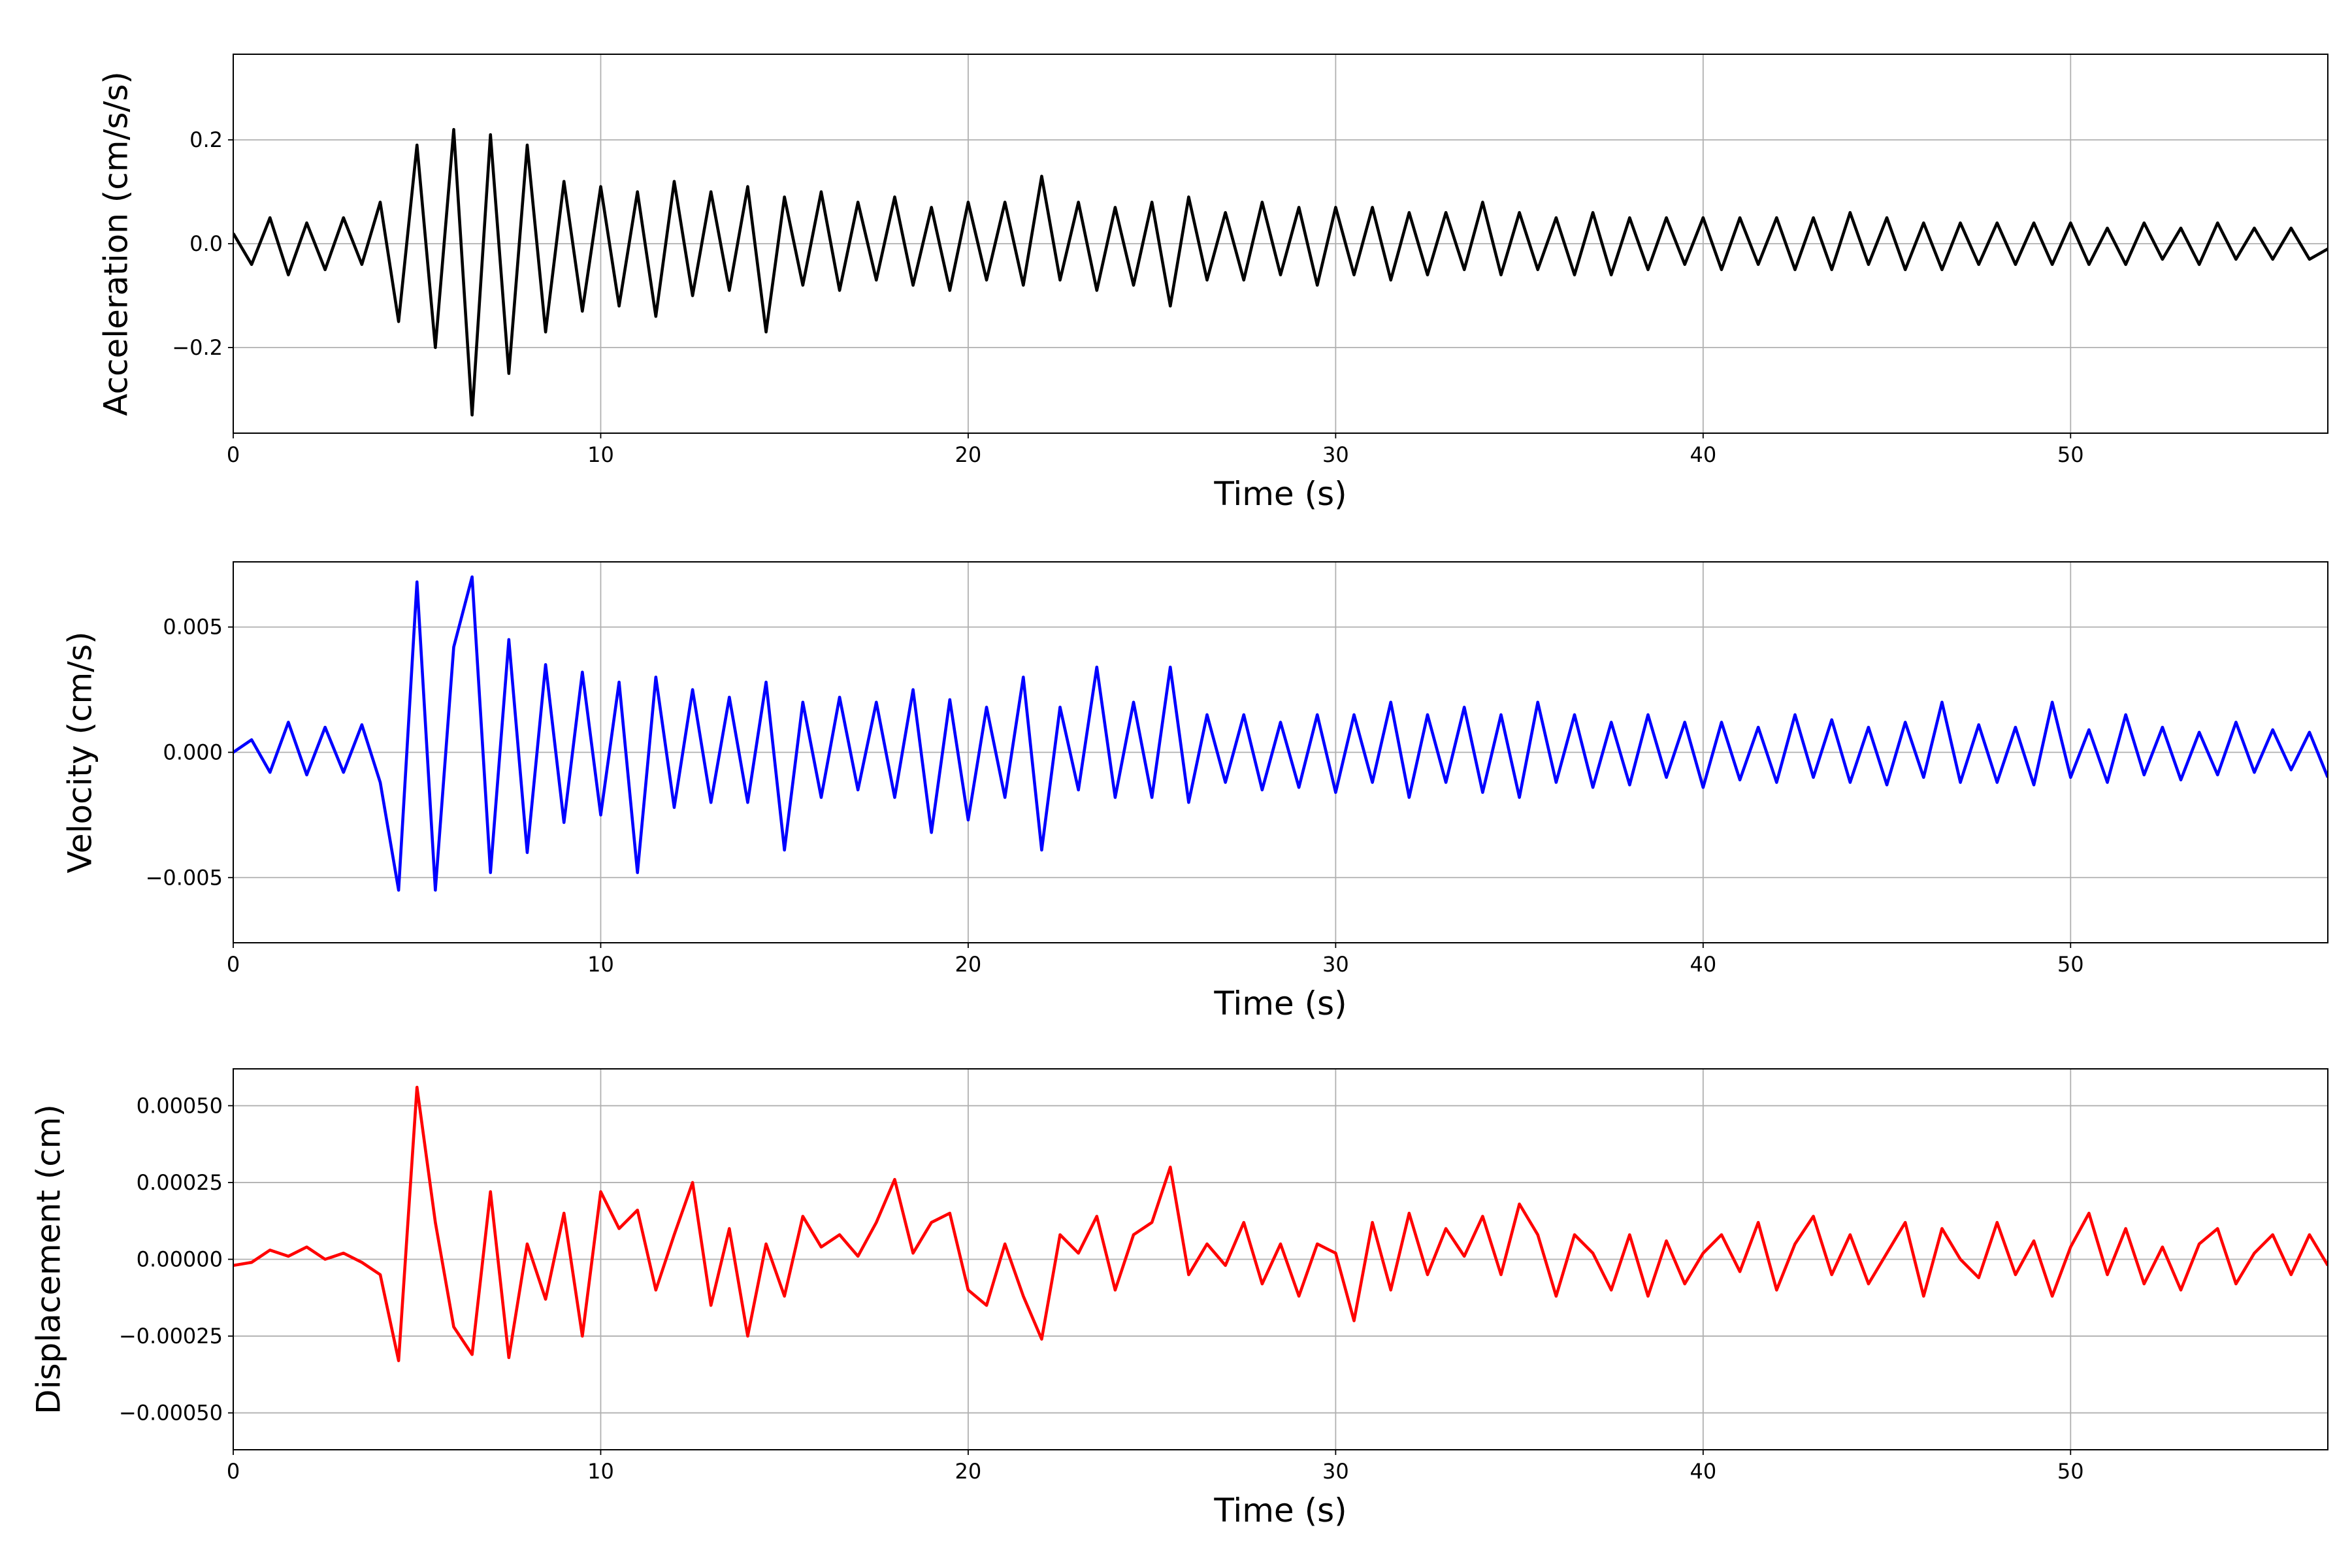 Image resolution: width=2352 pixels, height=1568 pixels. What do you see at coordinates (193, 627) in the screenshot?
I see `y-tick-label: 0.005` at bounding box center [193, 627].